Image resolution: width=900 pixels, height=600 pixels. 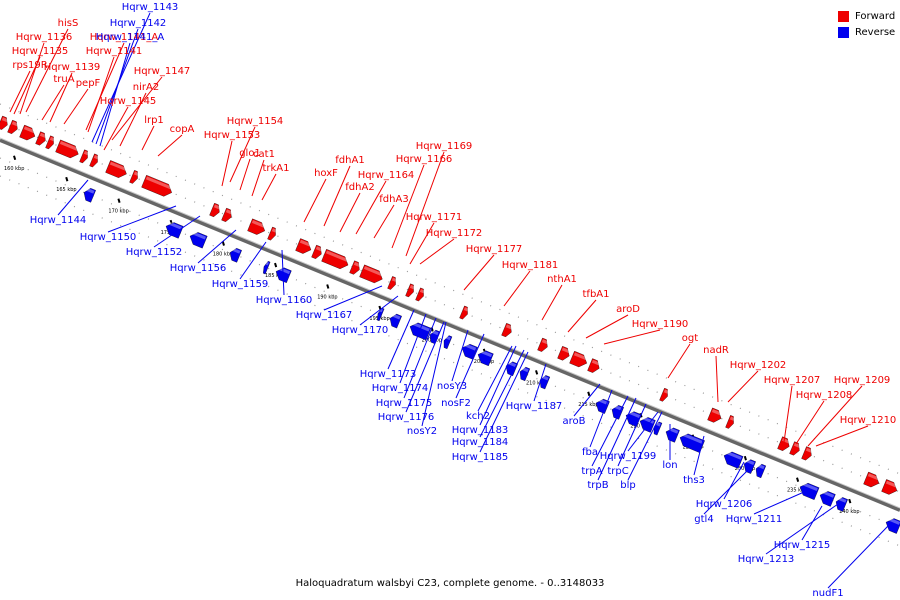 What do you see at coordinates (138, 23) in the screenshot?
I see `gene-label: Hqrw_1142` at bounding box center [138, 23].